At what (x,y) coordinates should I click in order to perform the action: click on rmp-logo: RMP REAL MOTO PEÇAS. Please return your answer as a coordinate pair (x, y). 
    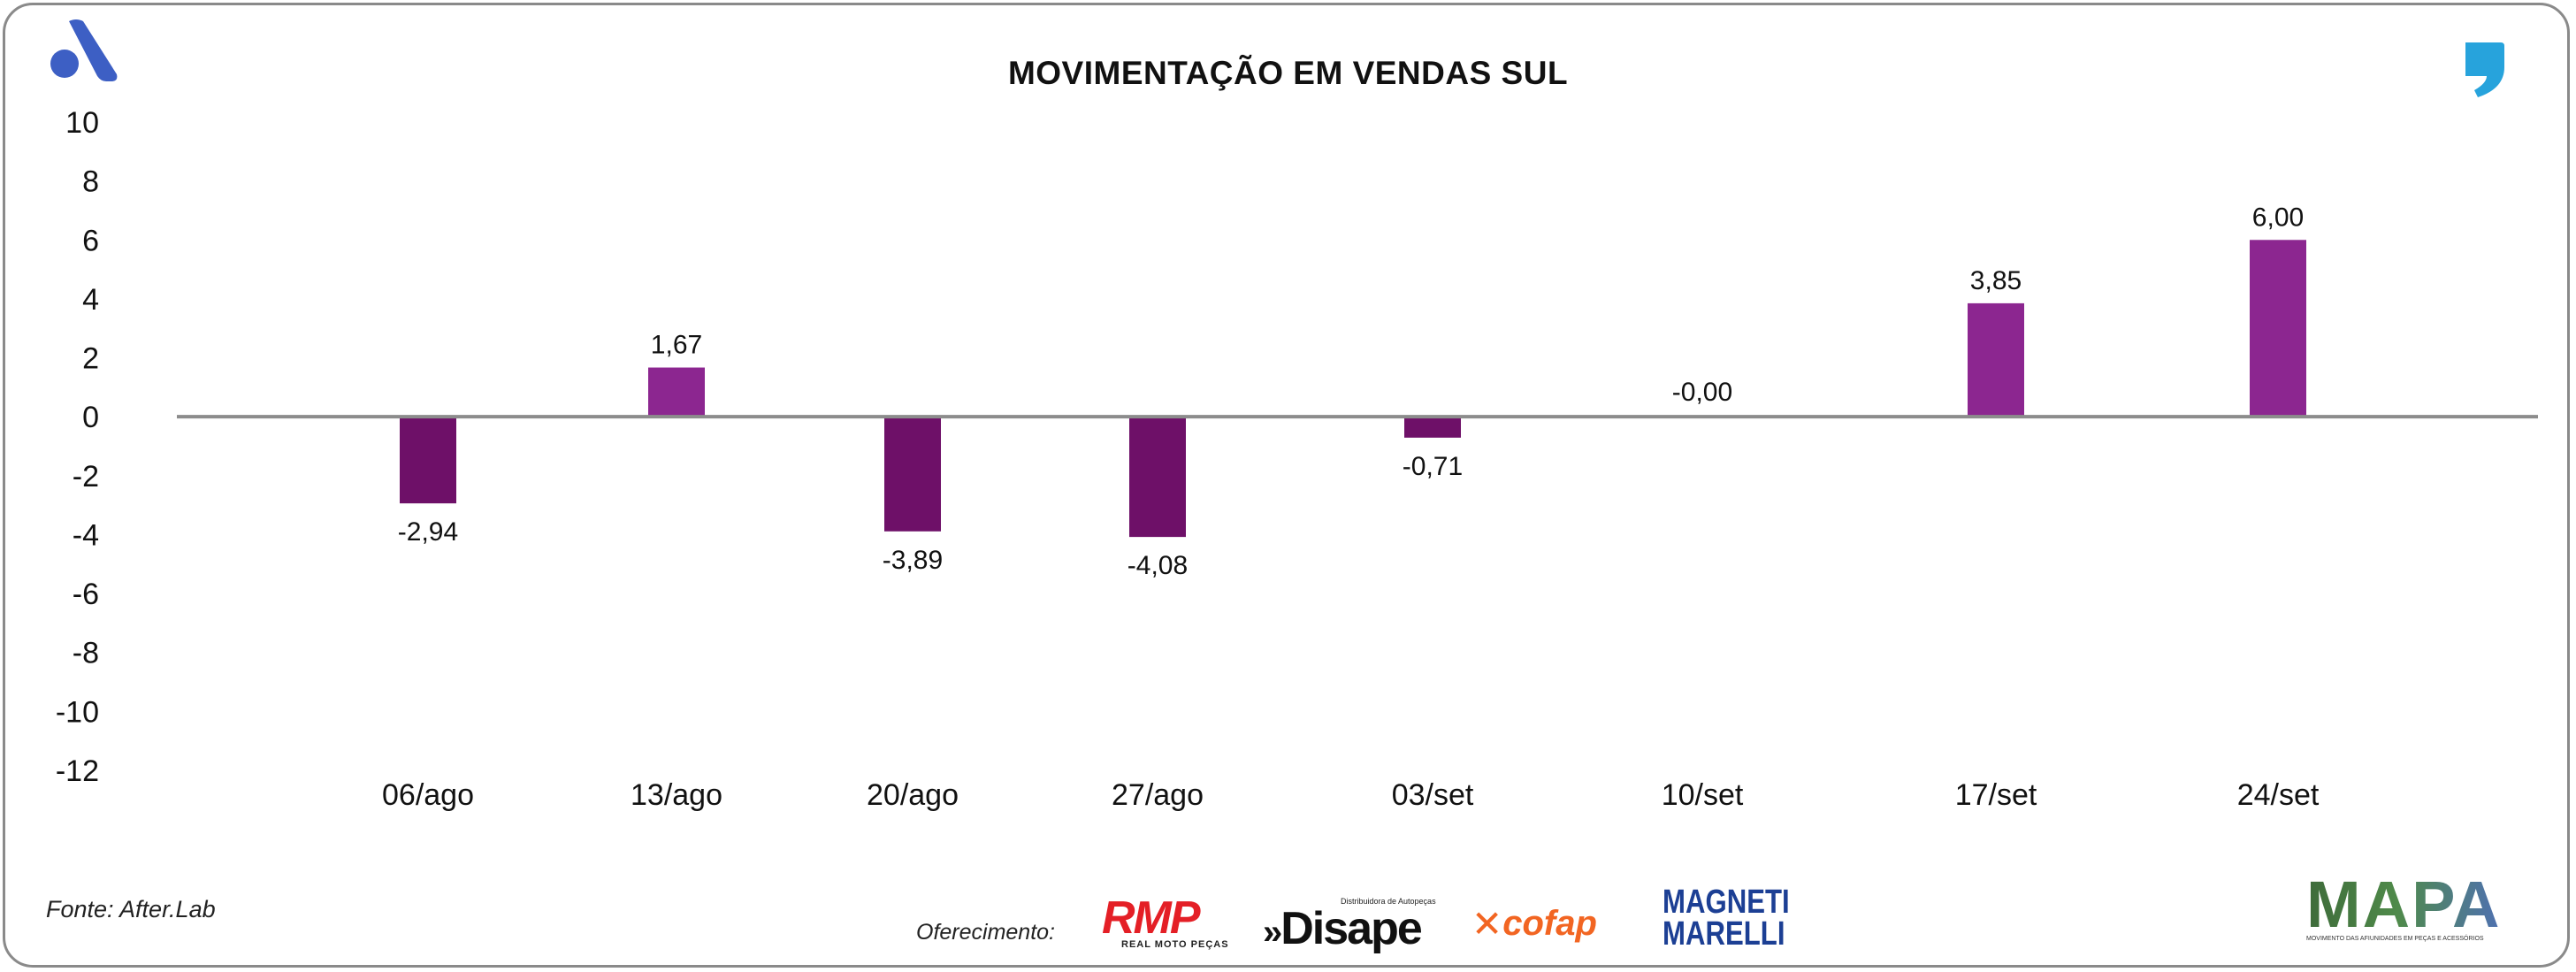
    Looking at the image, I should click on (1171, 922).